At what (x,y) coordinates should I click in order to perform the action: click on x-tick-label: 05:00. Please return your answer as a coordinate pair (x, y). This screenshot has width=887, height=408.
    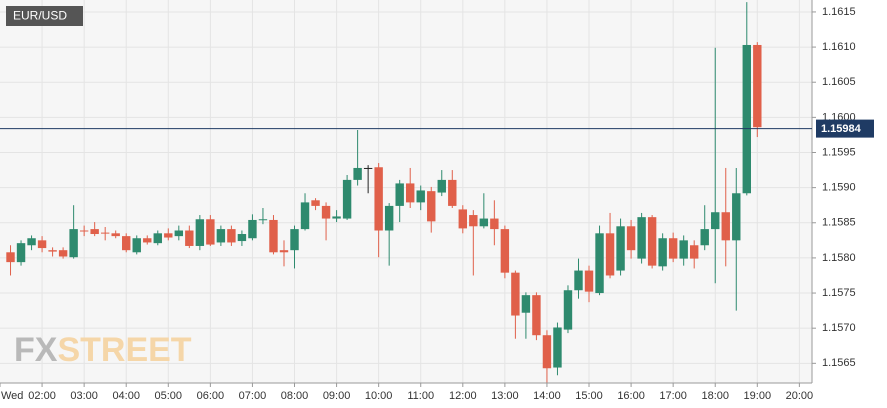
    Looking at the image, I should click on (169, 396).